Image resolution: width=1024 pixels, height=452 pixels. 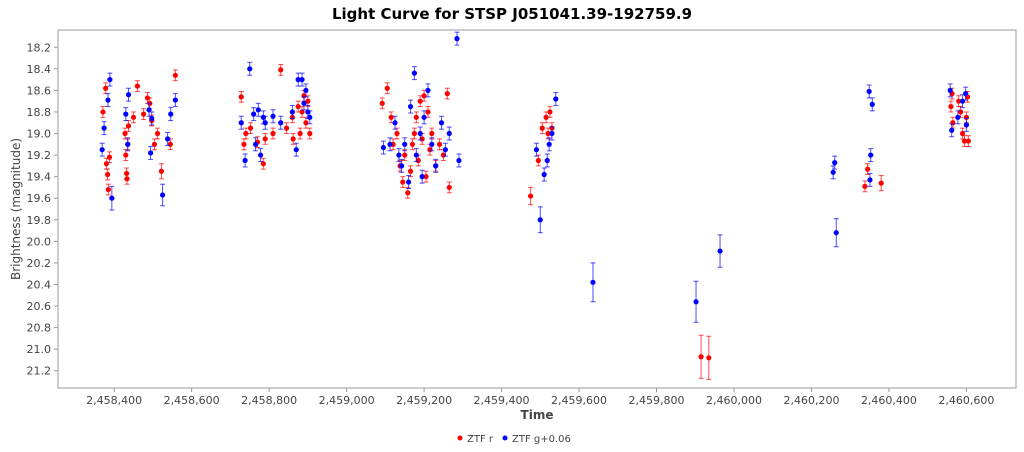 I want to click on chart-title: Light Curve for STSP J051041.39-192759.9, so click(x=512, y=14).